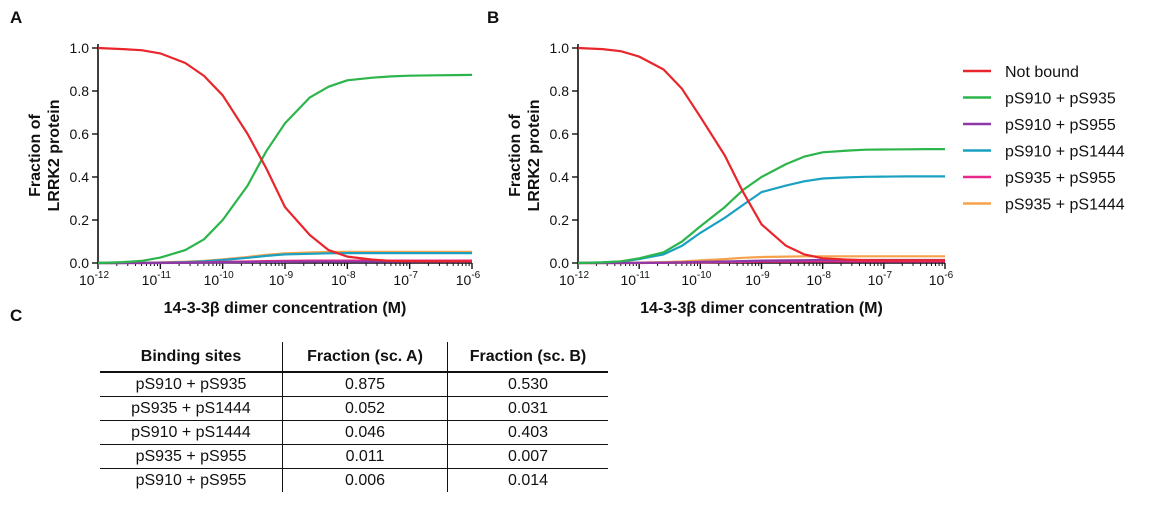  I want to click on panel-letter-c: C, so click(16, 315).